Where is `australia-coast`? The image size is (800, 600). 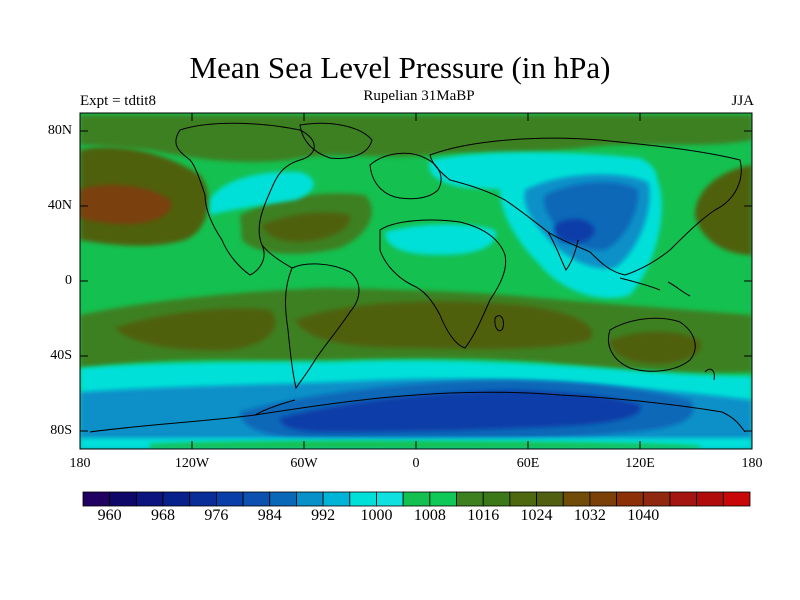 australia-coast is located at coordinates (651, 344).